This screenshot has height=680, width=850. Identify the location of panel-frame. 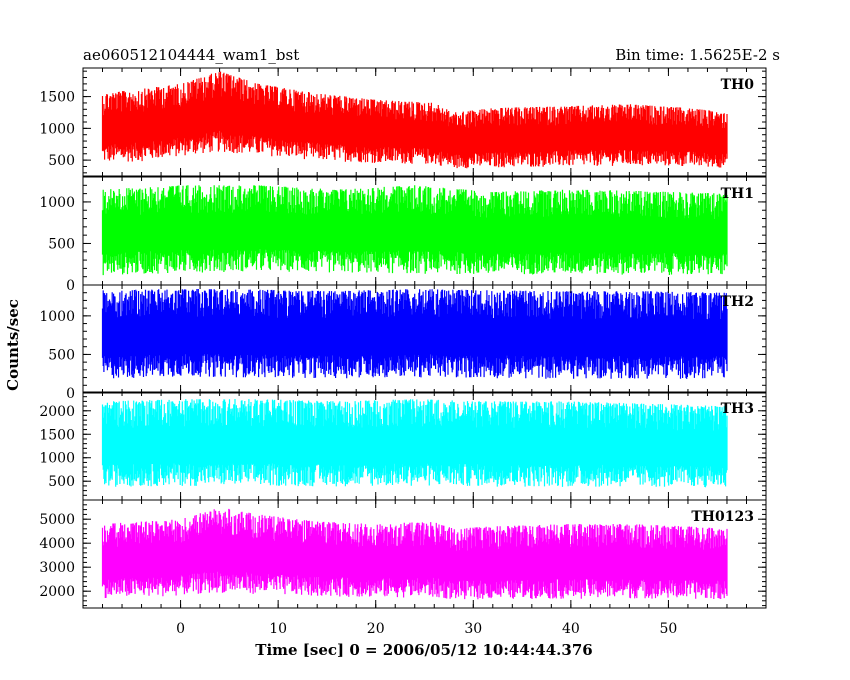
(424, 554).